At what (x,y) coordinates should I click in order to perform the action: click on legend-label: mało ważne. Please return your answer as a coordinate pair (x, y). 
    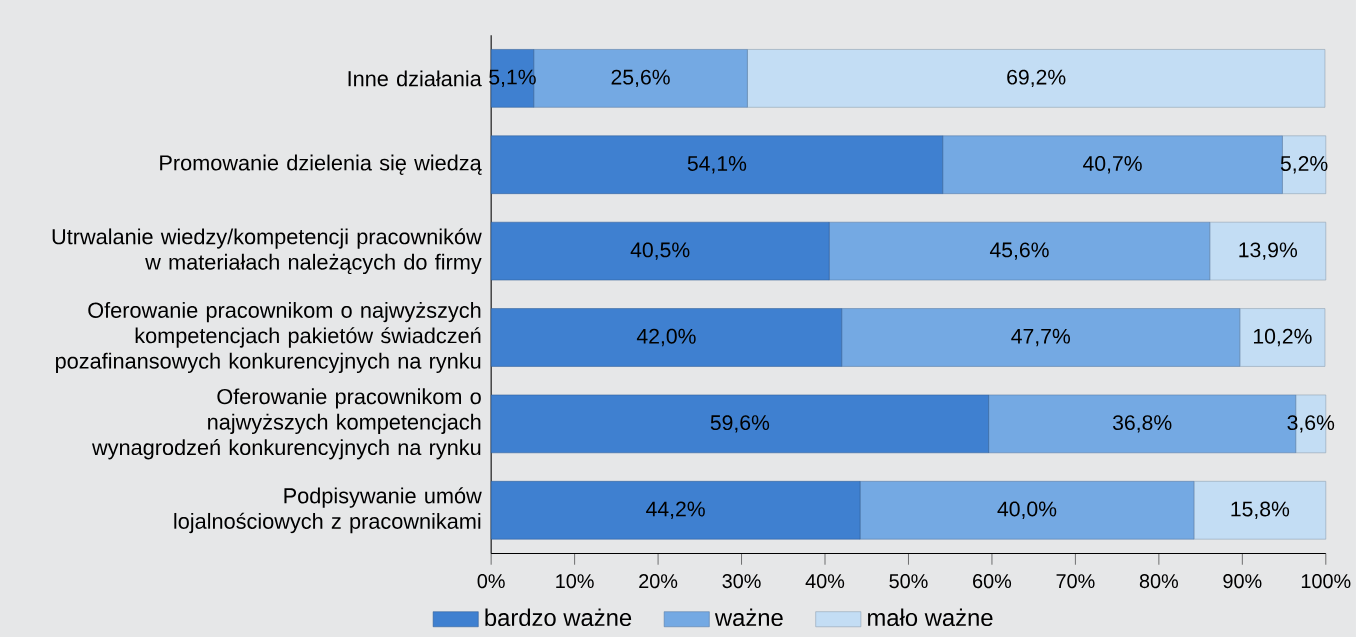
    Looking at the image, I should click on (930, 617).